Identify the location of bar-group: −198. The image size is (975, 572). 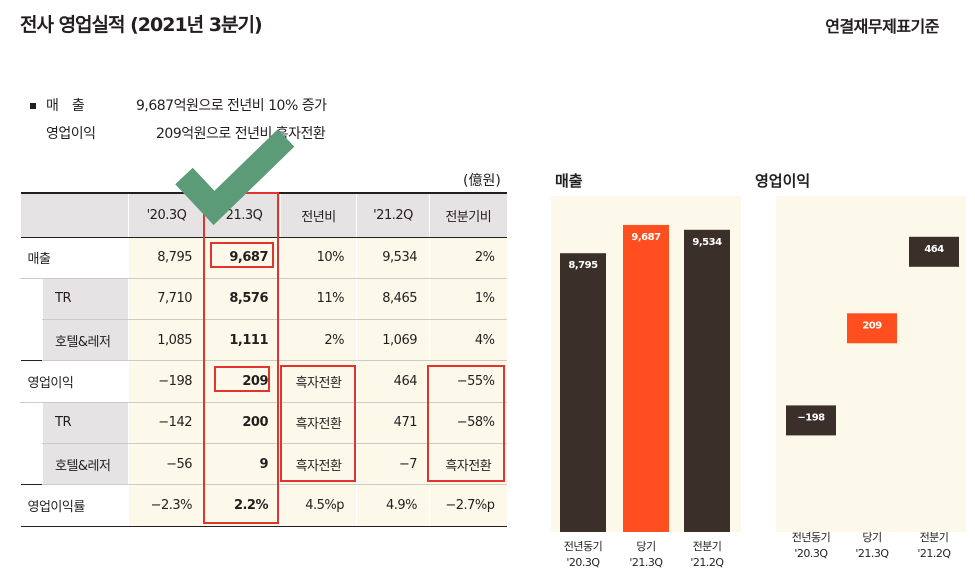
(811, 420).